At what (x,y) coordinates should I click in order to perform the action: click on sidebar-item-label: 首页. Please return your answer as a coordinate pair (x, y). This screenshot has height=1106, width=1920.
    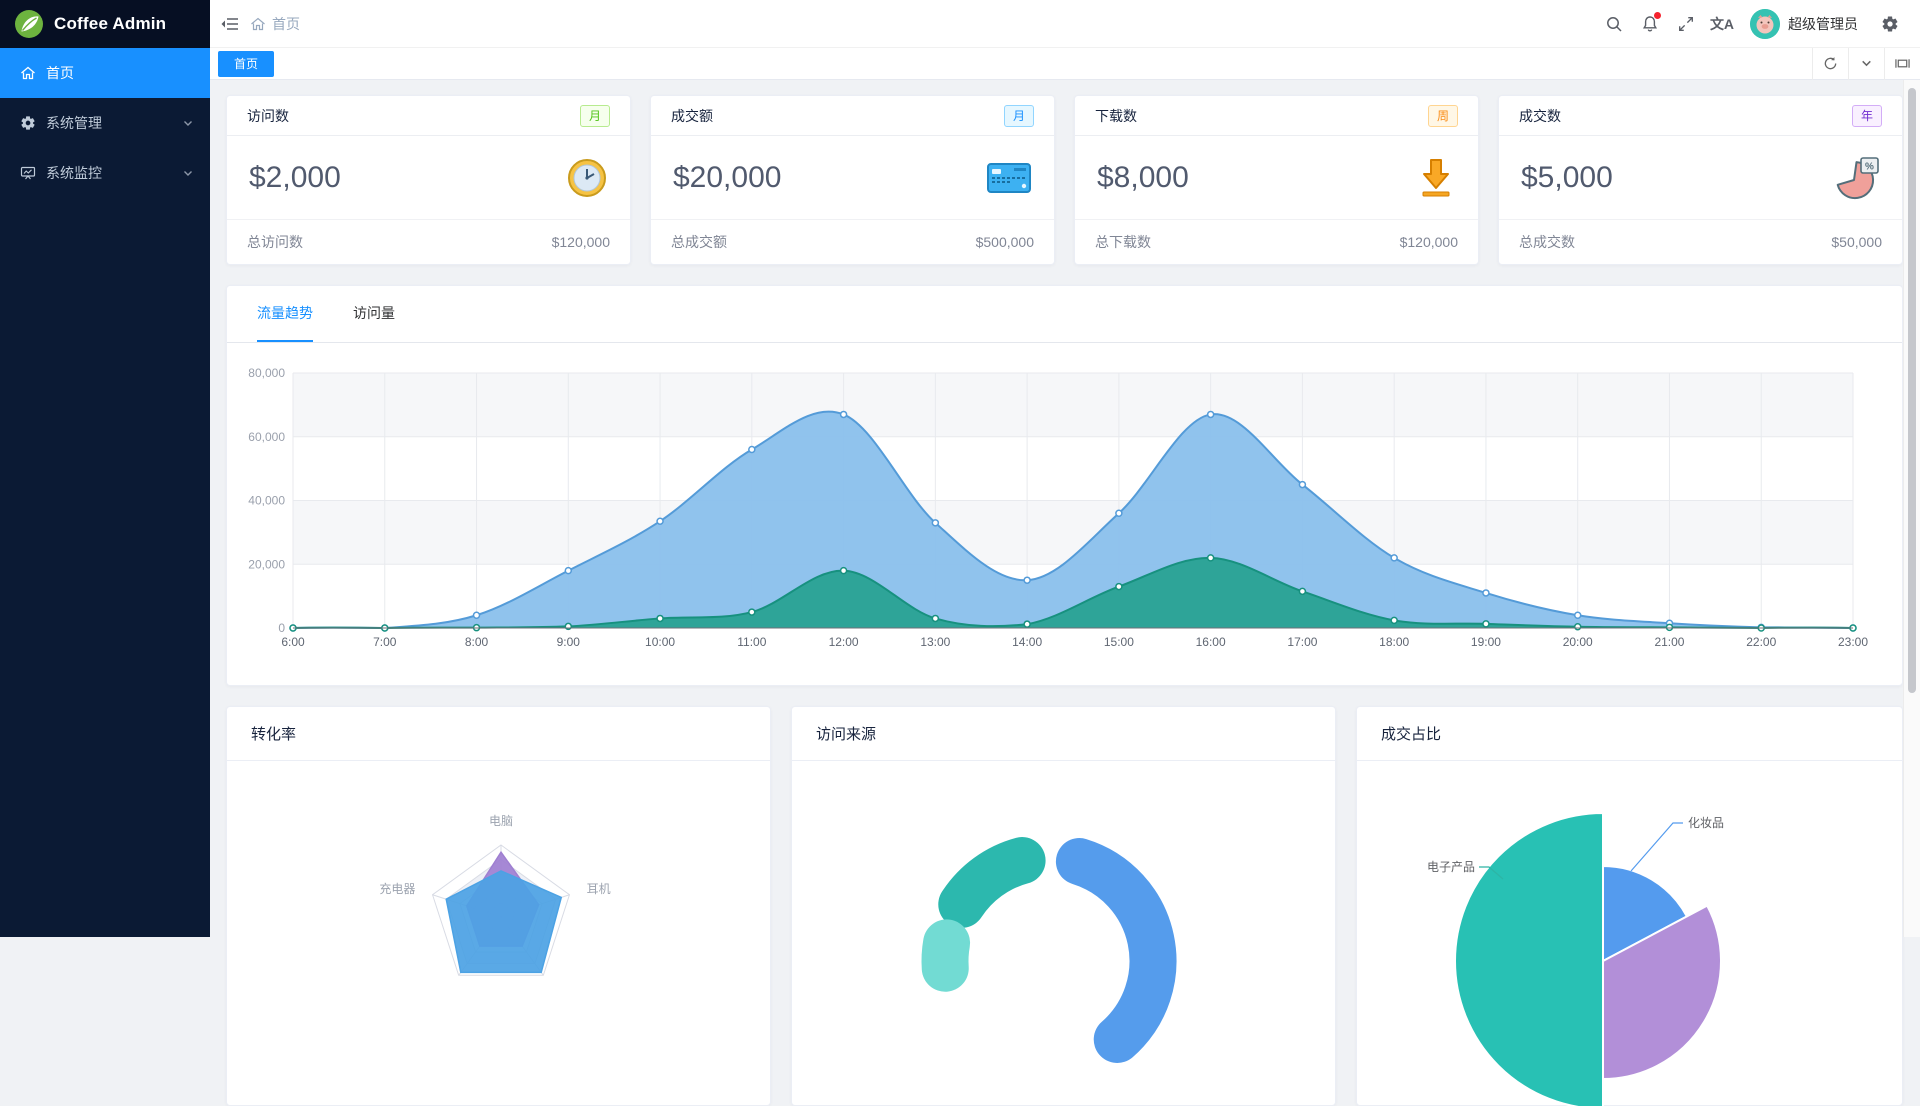
    Looking at the image, I should click on (60, 73).